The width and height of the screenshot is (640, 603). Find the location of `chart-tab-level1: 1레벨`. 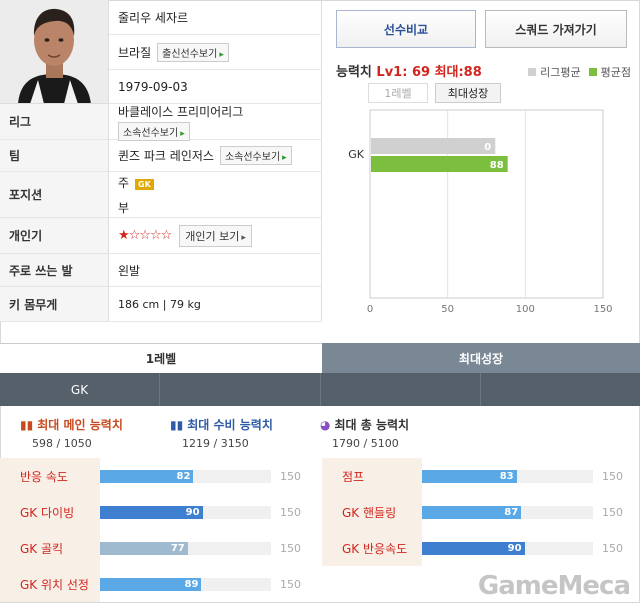

chart-tab-level1: 1레벨 is located at coordinates (398, 93).